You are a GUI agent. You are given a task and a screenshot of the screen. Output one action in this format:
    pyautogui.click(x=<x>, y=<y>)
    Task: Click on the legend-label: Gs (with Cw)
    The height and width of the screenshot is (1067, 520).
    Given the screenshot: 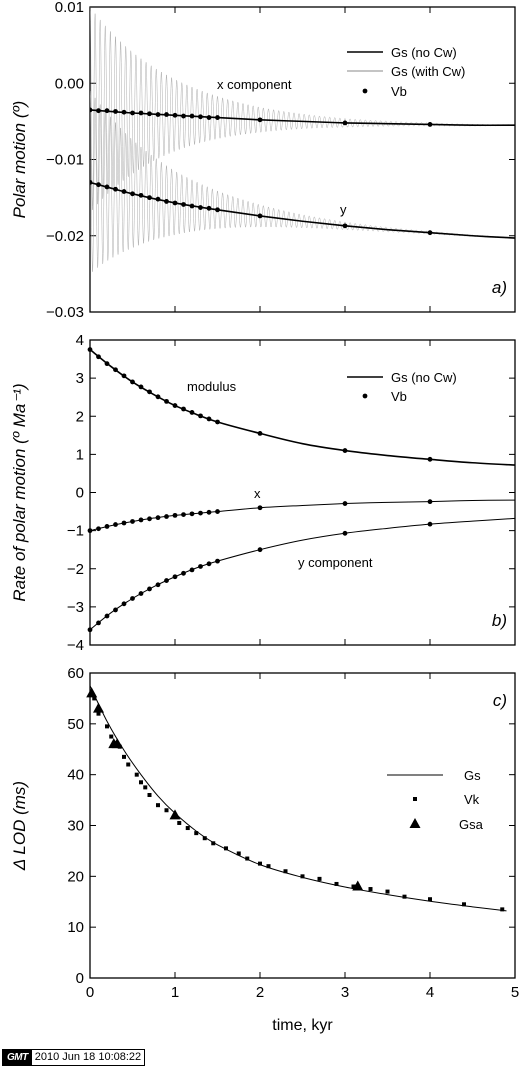 What is the action you would take?
    pyautogui.click(x=428, y=71)
    